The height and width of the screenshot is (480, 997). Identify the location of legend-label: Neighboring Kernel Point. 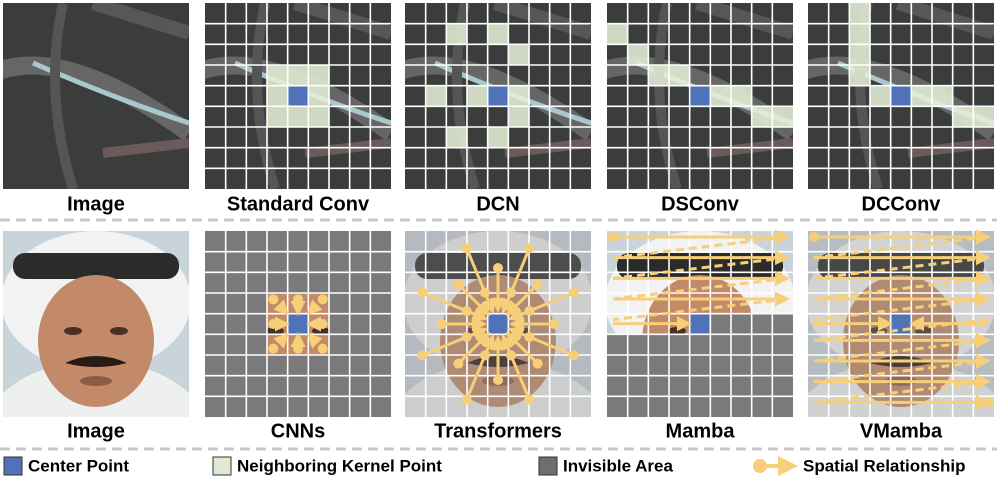
(339, 465).